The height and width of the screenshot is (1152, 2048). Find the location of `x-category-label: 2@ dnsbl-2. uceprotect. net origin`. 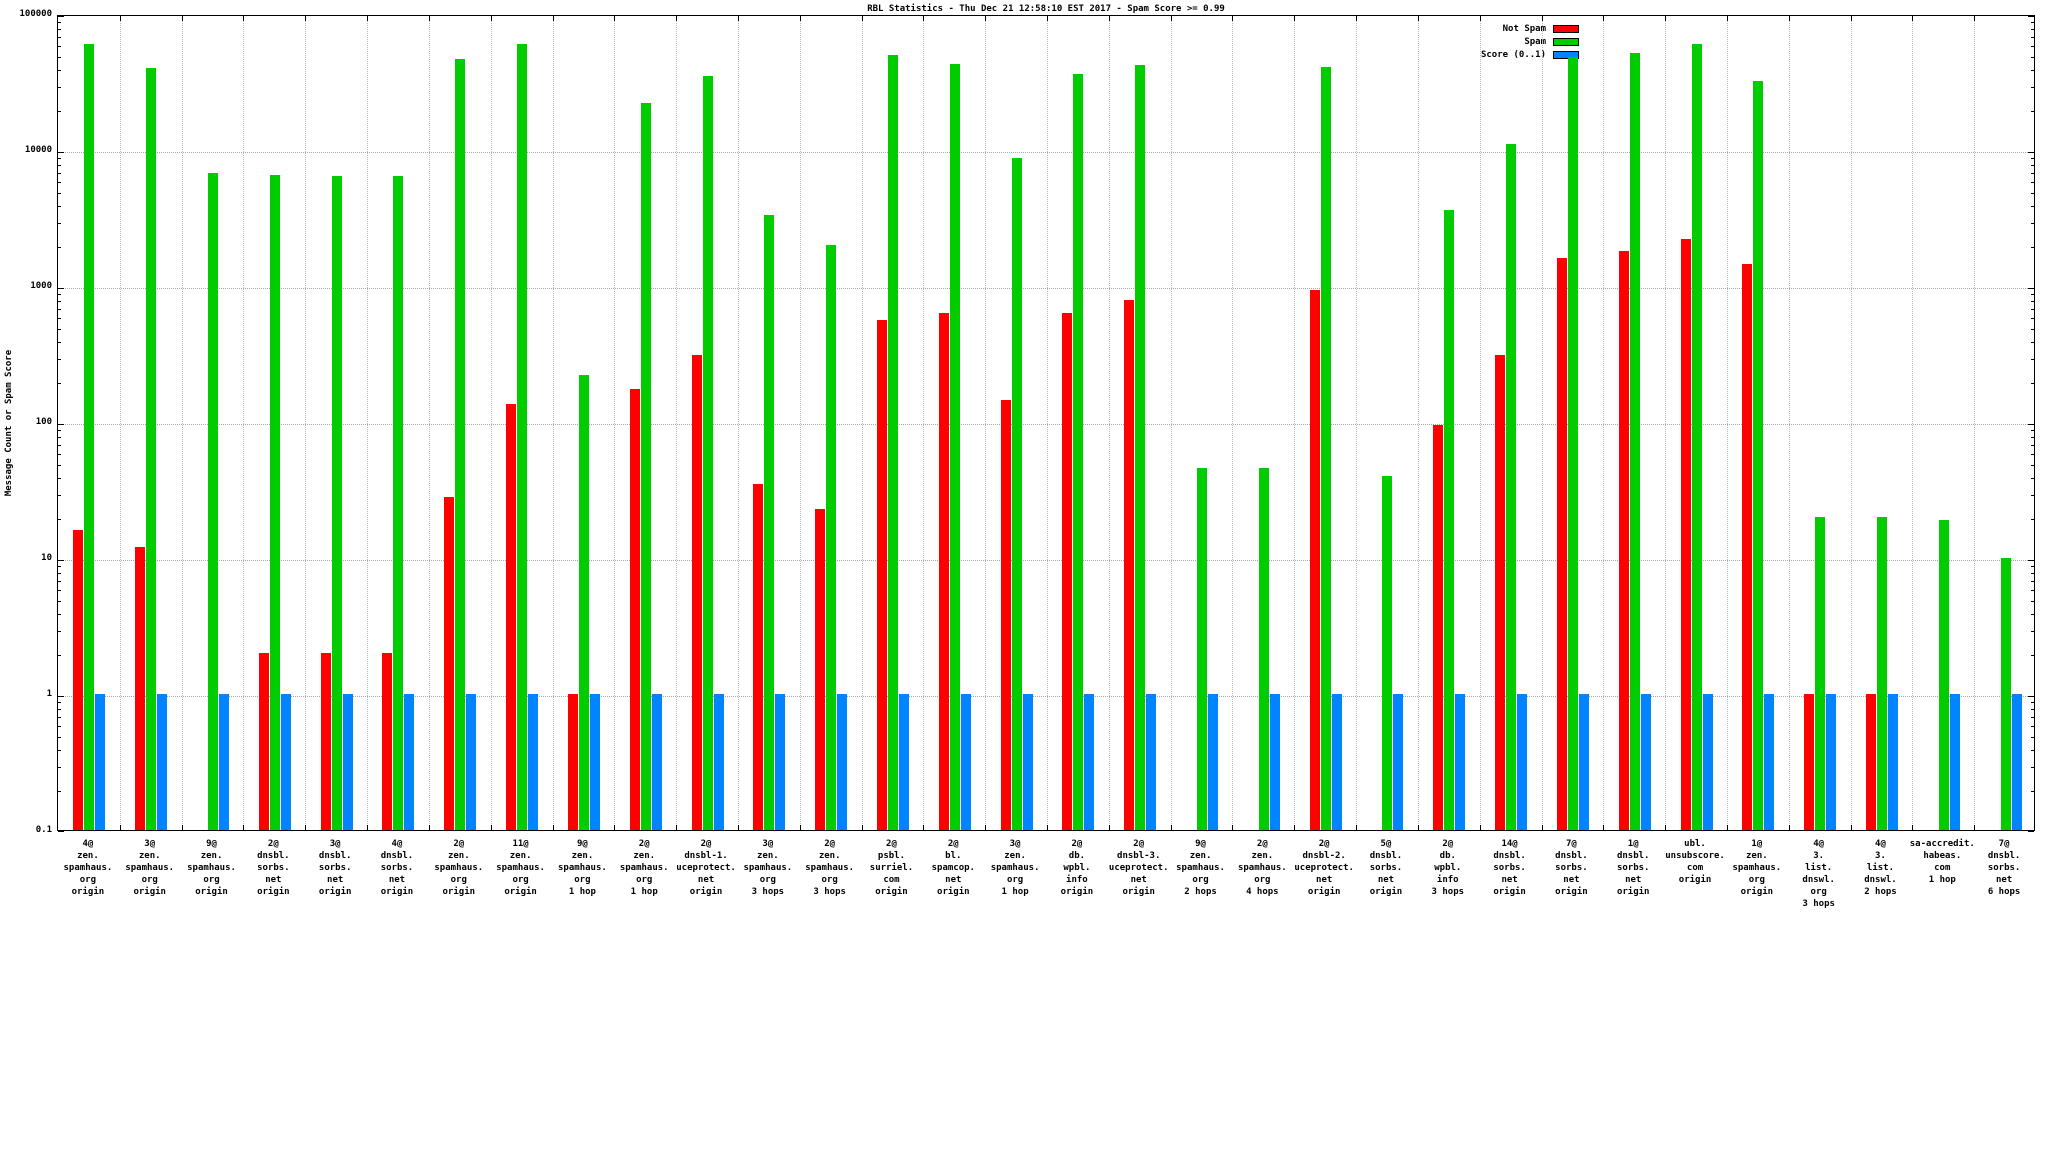

x-category-label: 2@ dnsbl-2. uceprotect. net origin is located at coordinates (1324, 868).